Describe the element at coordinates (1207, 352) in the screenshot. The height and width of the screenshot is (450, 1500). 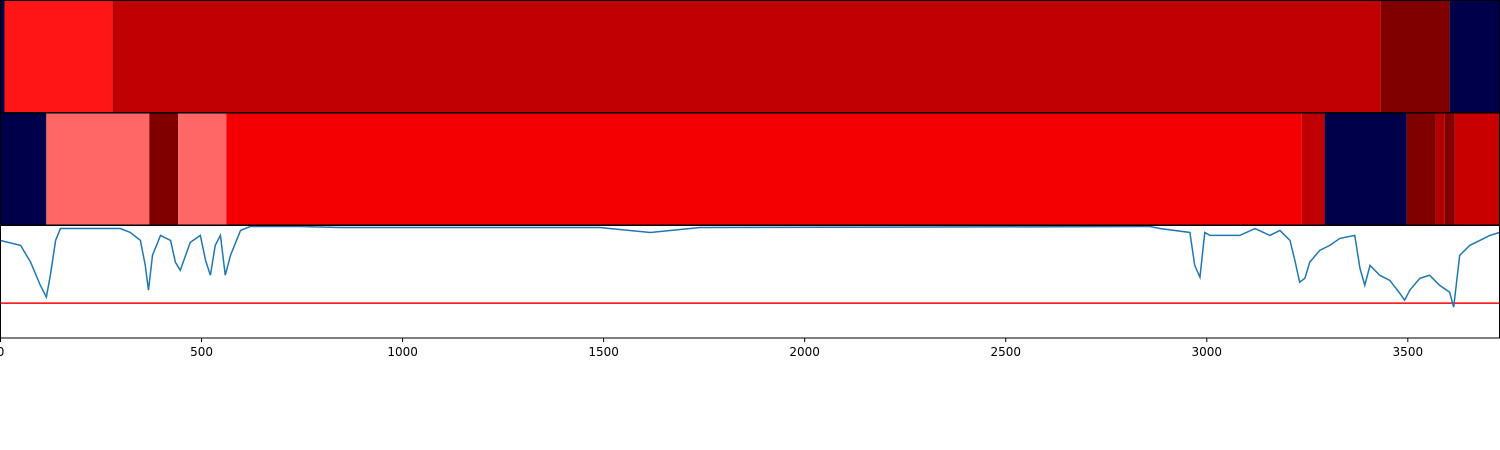
I see `x-tick-label: 3000` at that location.